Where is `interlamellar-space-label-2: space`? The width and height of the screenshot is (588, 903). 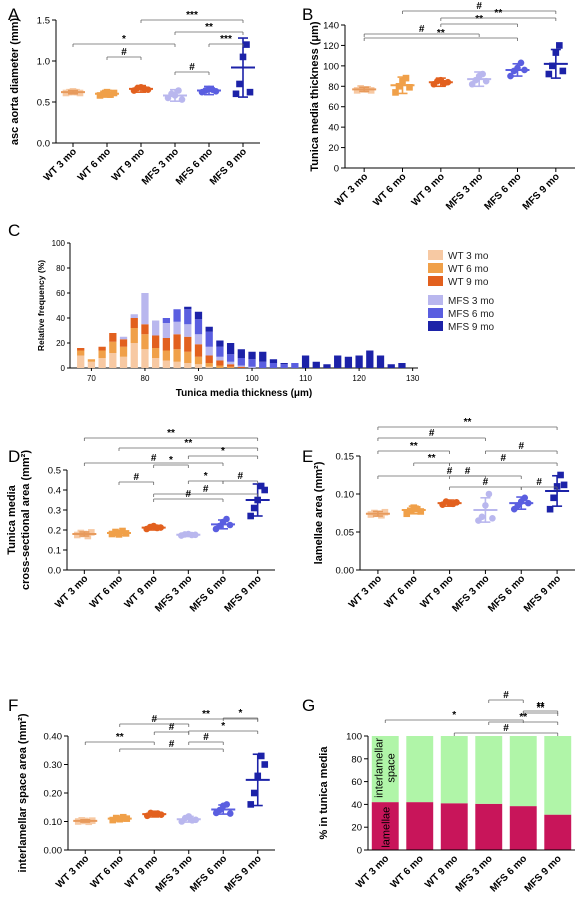
interlamellar-space-label-2: space is located at coordinates (391, 767).